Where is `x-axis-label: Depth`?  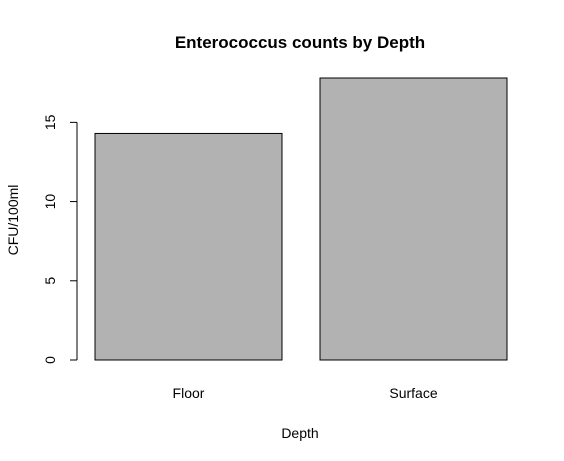 x-axis-label: Depth is located at coordinates (299, 433).